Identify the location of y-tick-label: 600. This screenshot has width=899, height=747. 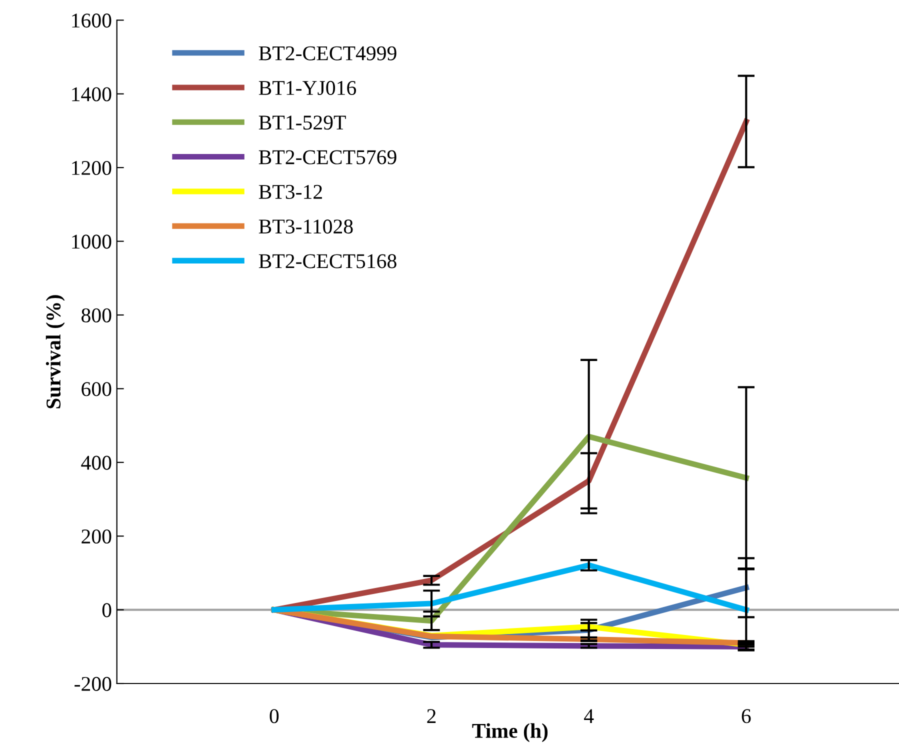
(97, 389).